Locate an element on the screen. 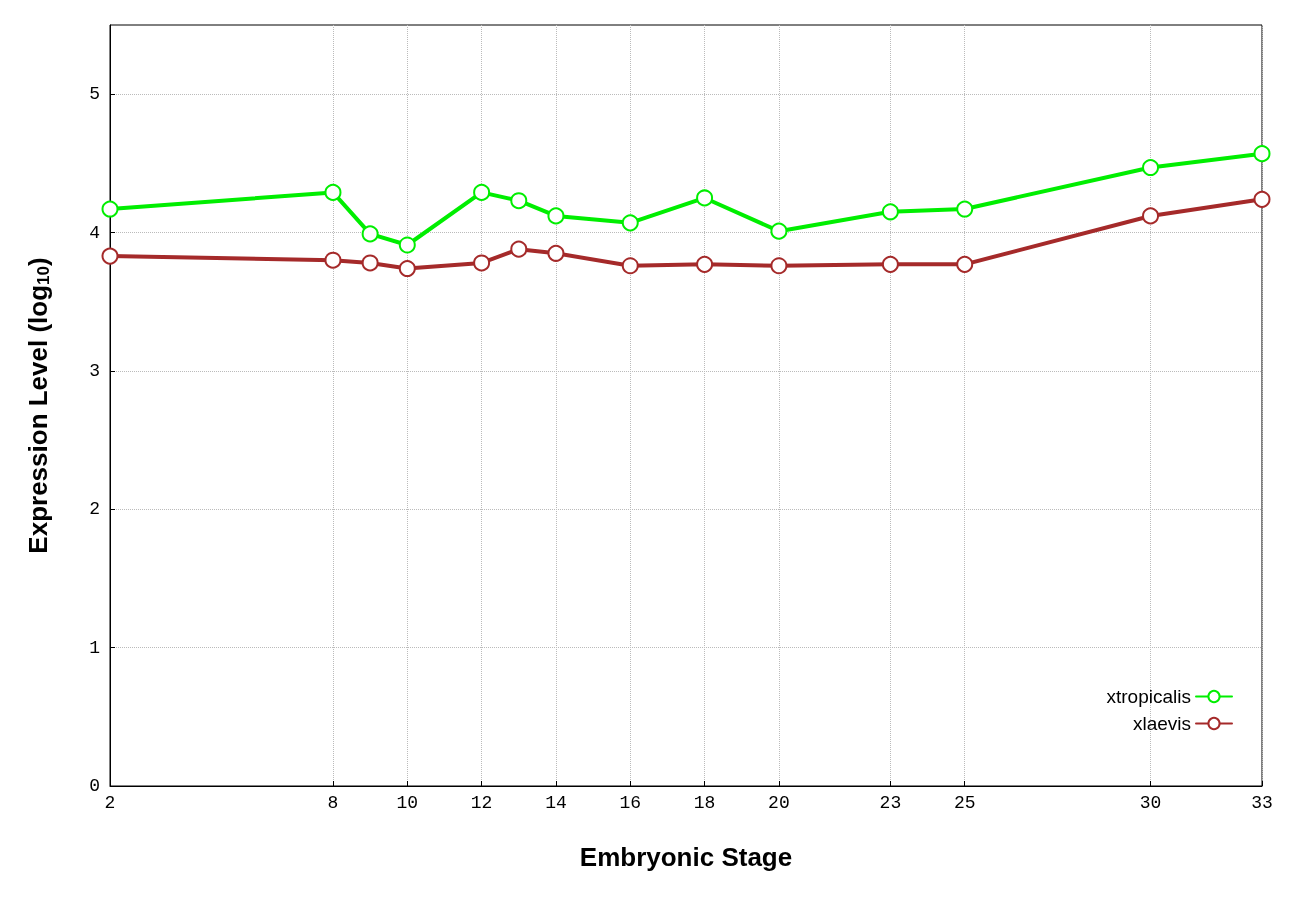 The height and width of the screenshot is (907, 1296). x-tick-label: 20 is located at coordinates (779, 803).